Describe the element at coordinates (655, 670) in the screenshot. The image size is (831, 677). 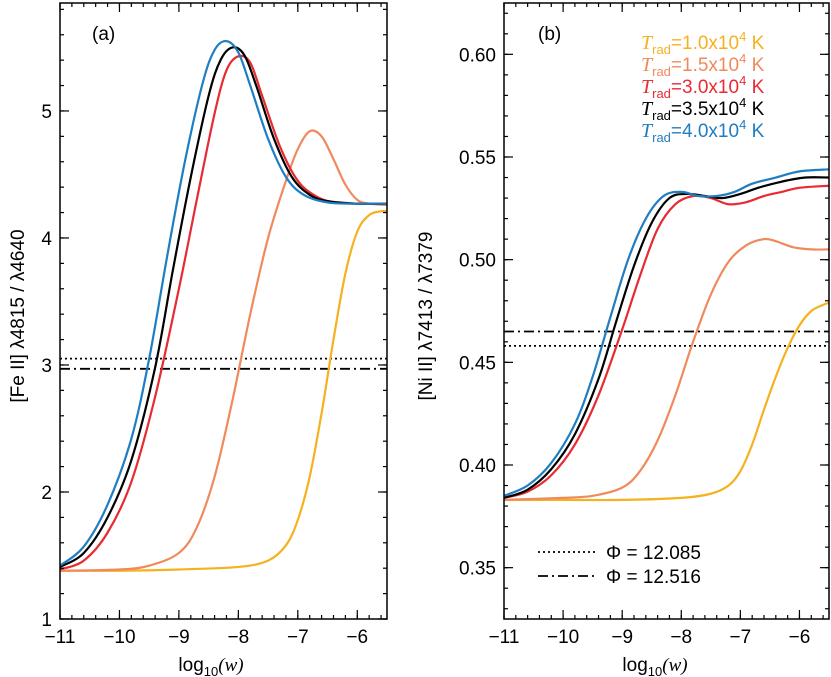
I see `panel-b-xlabel-sub: 10` at that location.